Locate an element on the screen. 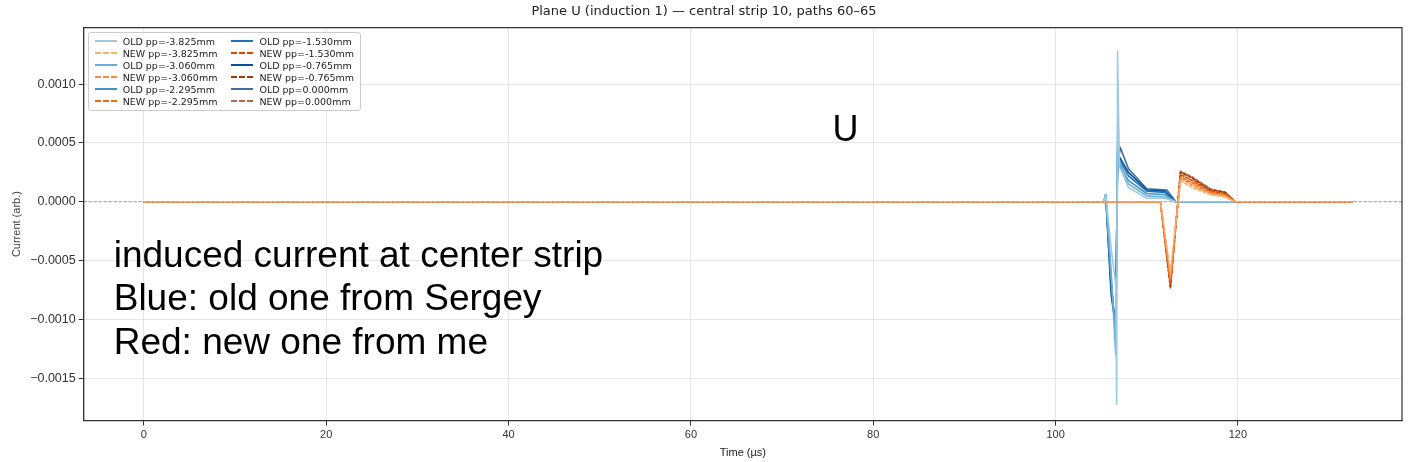 The width and height of the screenshot is (1414, 462). y-tick-label: −0.0010 is located at coordinates (53, 318).